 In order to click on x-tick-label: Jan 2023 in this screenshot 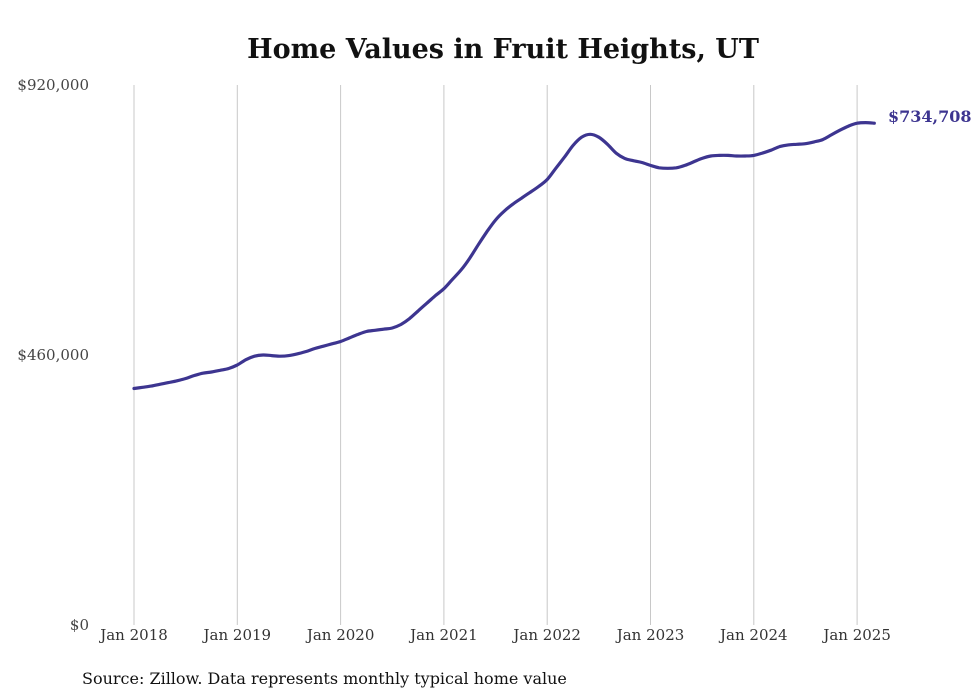, I will do `click(650, 635)`.